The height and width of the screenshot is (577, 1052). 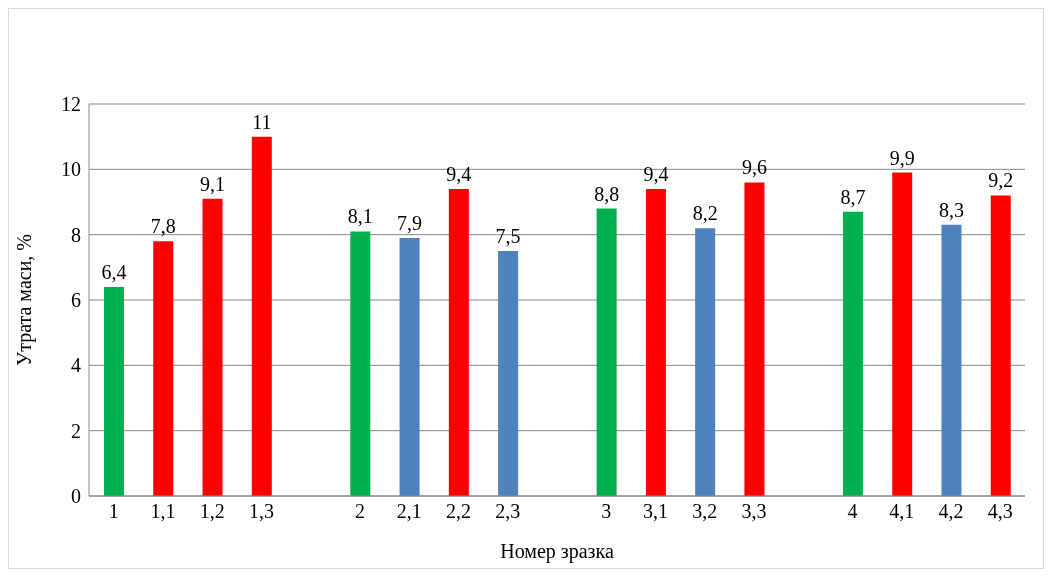 I want to click on data-label: 6,4, so click(x=114, y=271).